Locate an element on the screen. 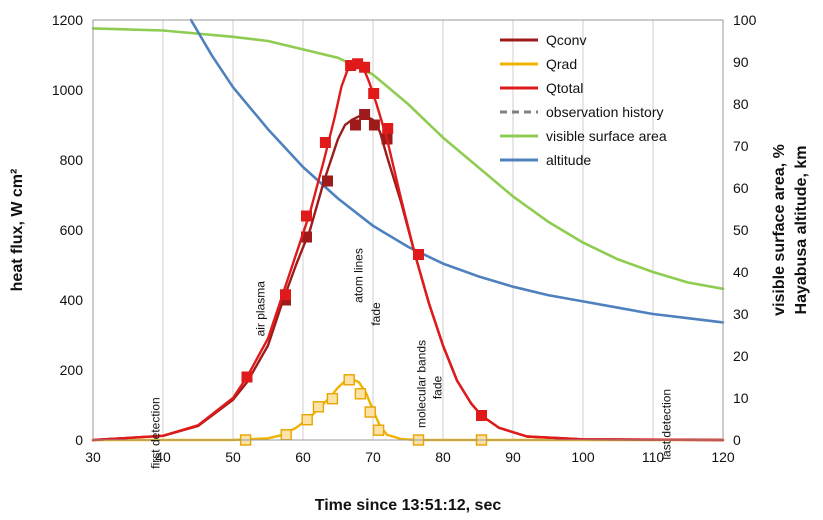  legend-label-qrad: Qrad is located at coordinates (561, 64).